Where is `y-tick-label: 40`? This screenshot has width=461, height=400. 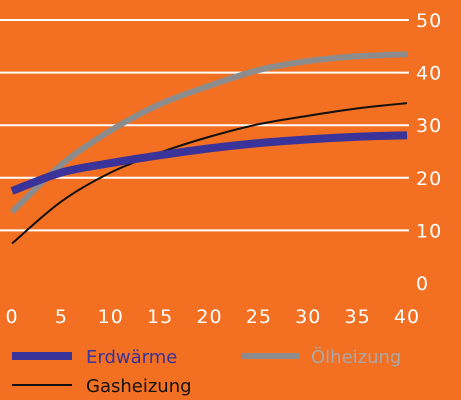
y-tick-label: 40 is located at coordinates (429, 74).